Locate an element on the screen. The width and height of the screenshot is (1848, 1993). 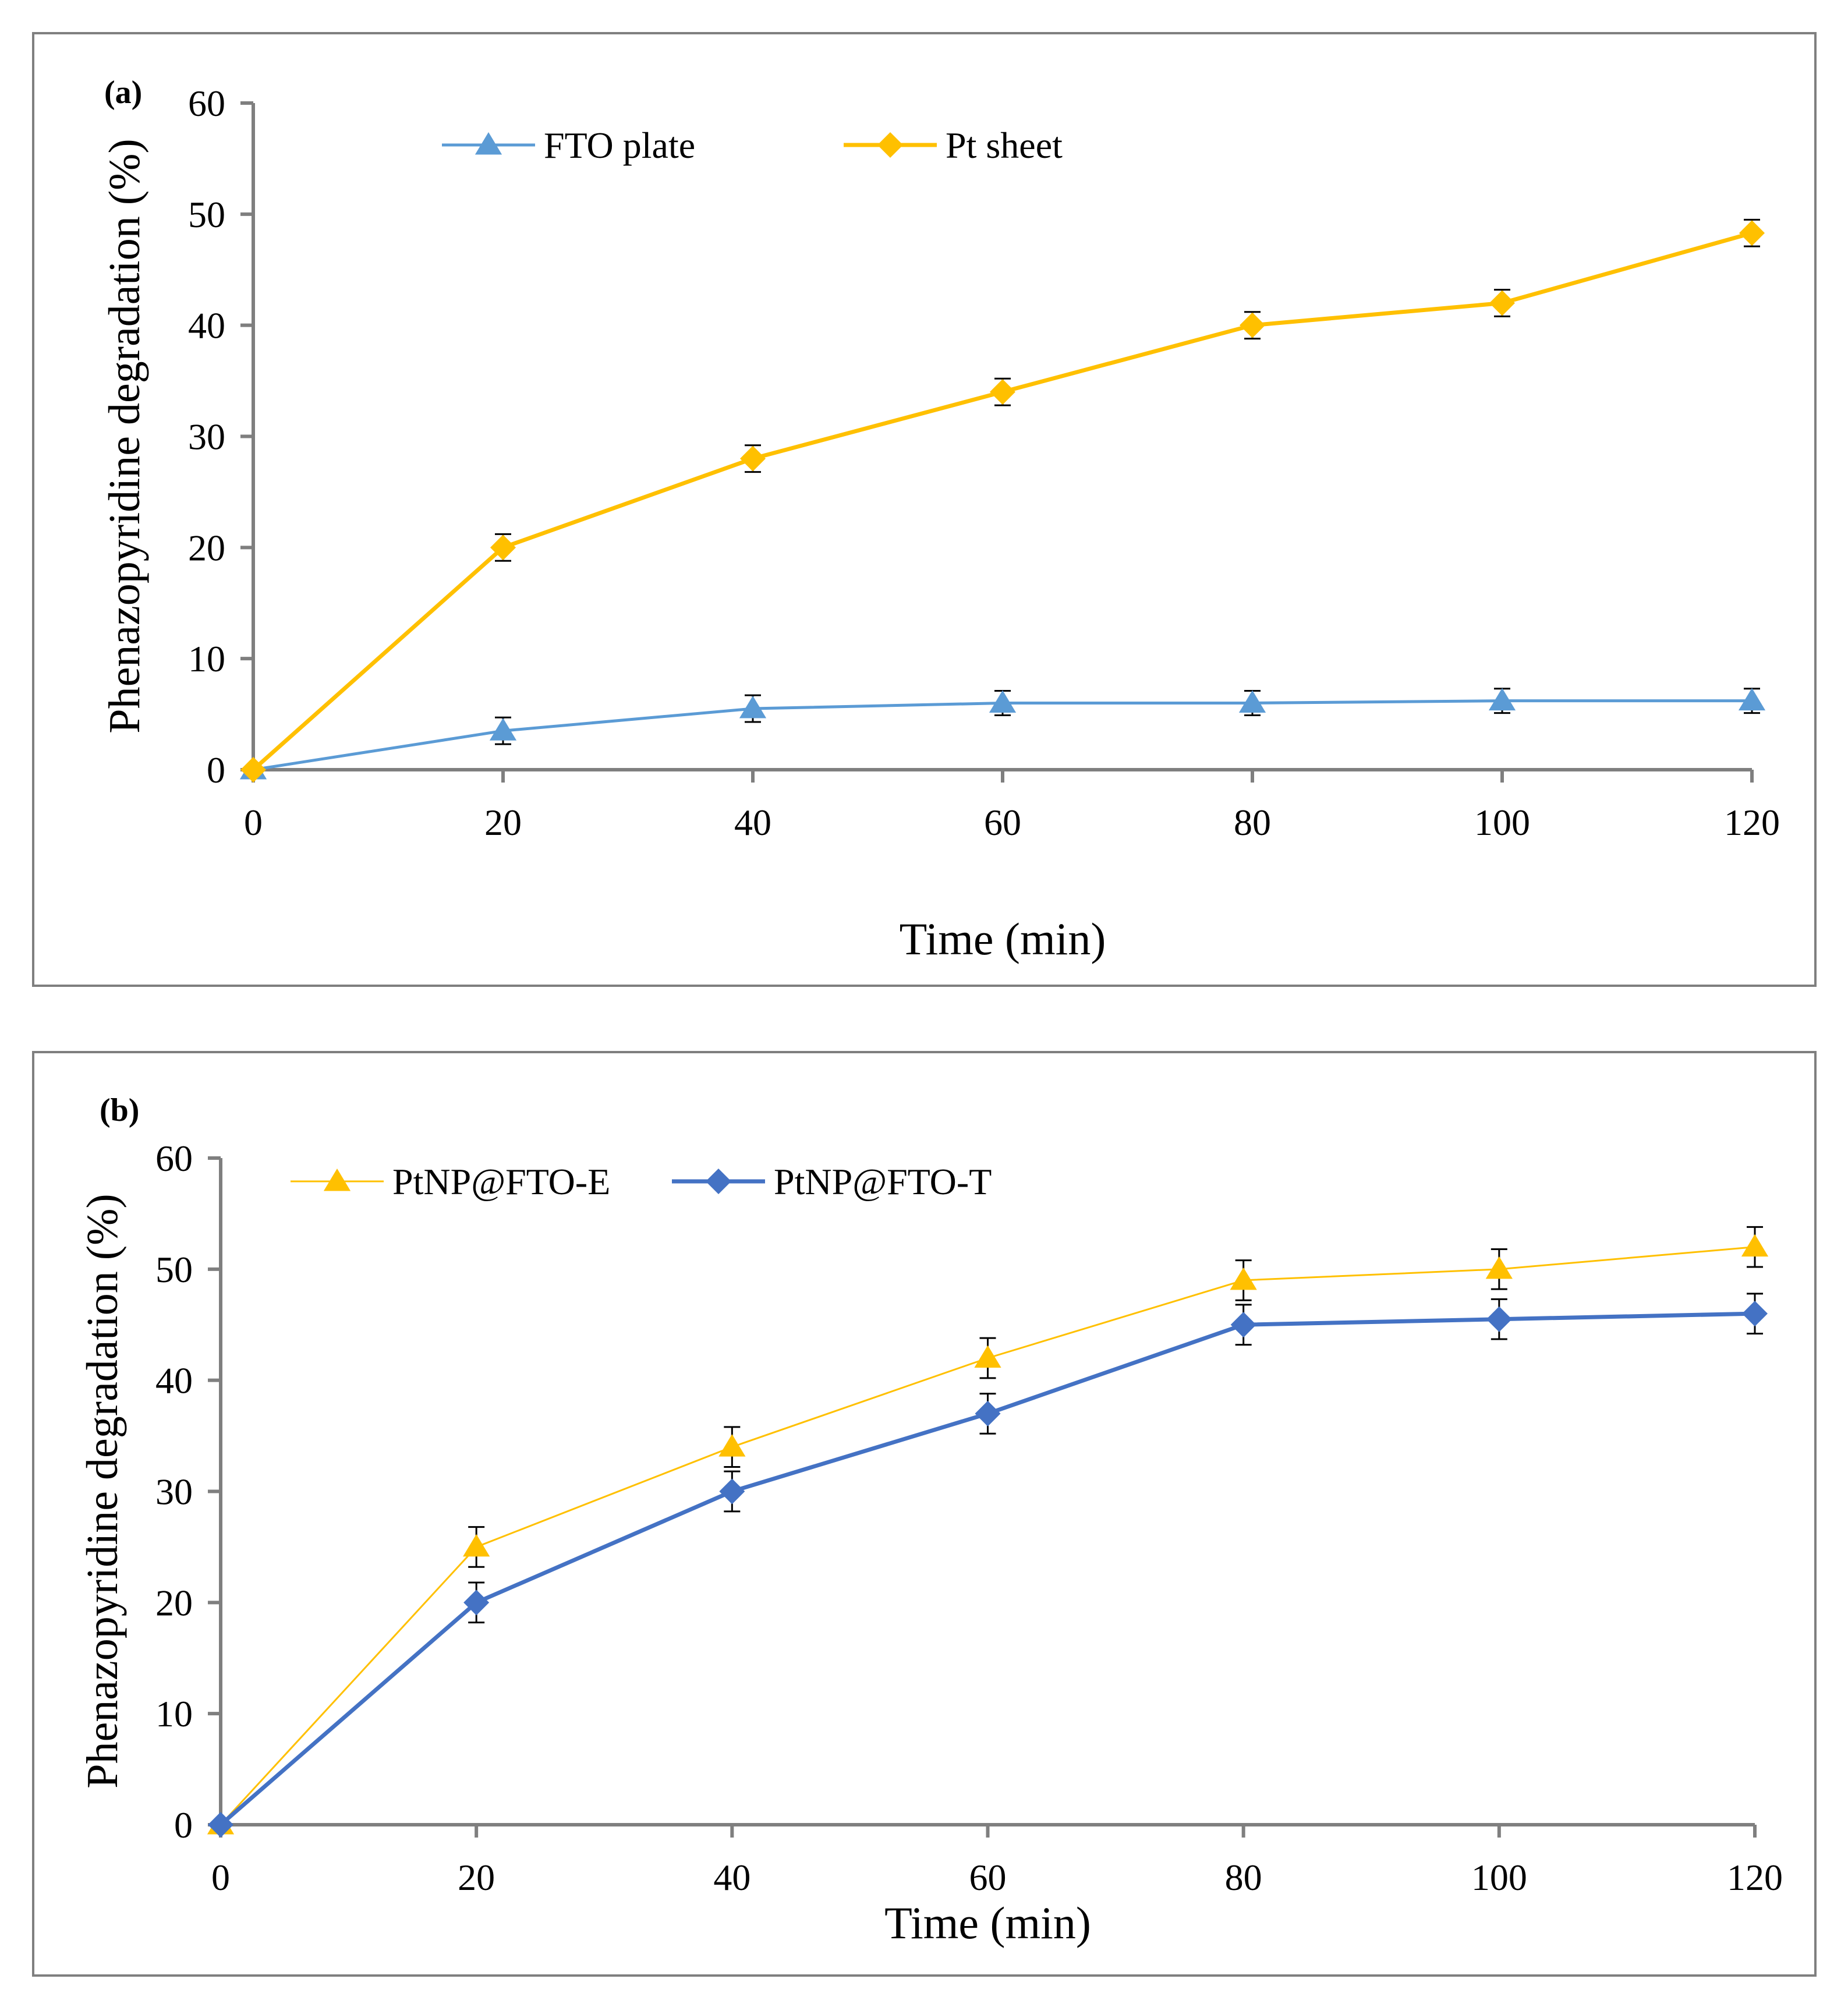
y-axis-title-b: Phenazopyridine degradation (%) is located at coordinates (102, 1491).